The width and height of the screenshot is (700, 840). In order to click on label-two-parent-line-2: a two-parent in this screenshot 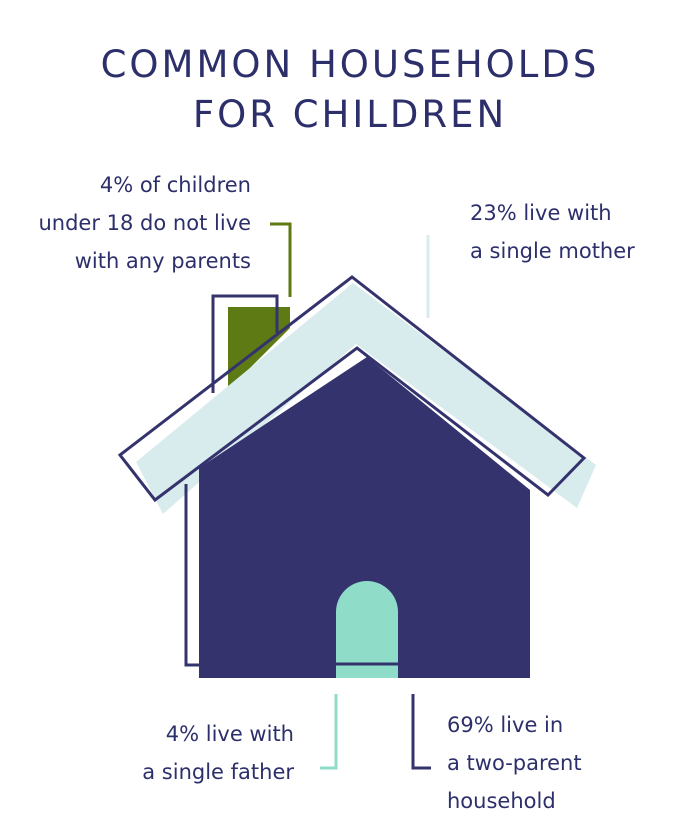, I will do `click(514, 763)`.